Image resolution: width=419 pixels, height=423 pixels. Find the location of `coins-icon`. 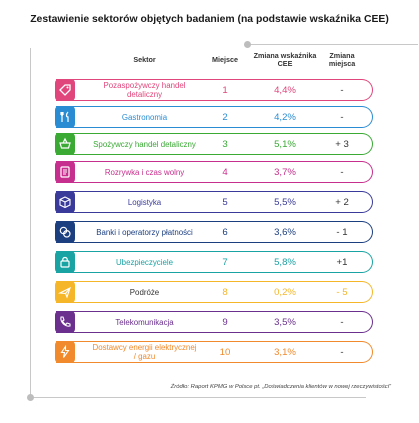

coins-icon is located at coordinates (65, 232).